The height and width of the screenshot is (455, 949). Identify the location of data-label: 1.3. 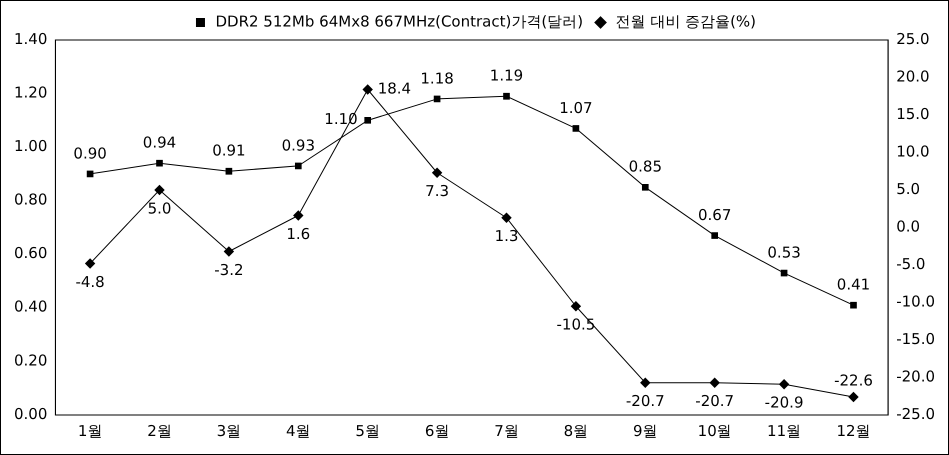
(506, 236).